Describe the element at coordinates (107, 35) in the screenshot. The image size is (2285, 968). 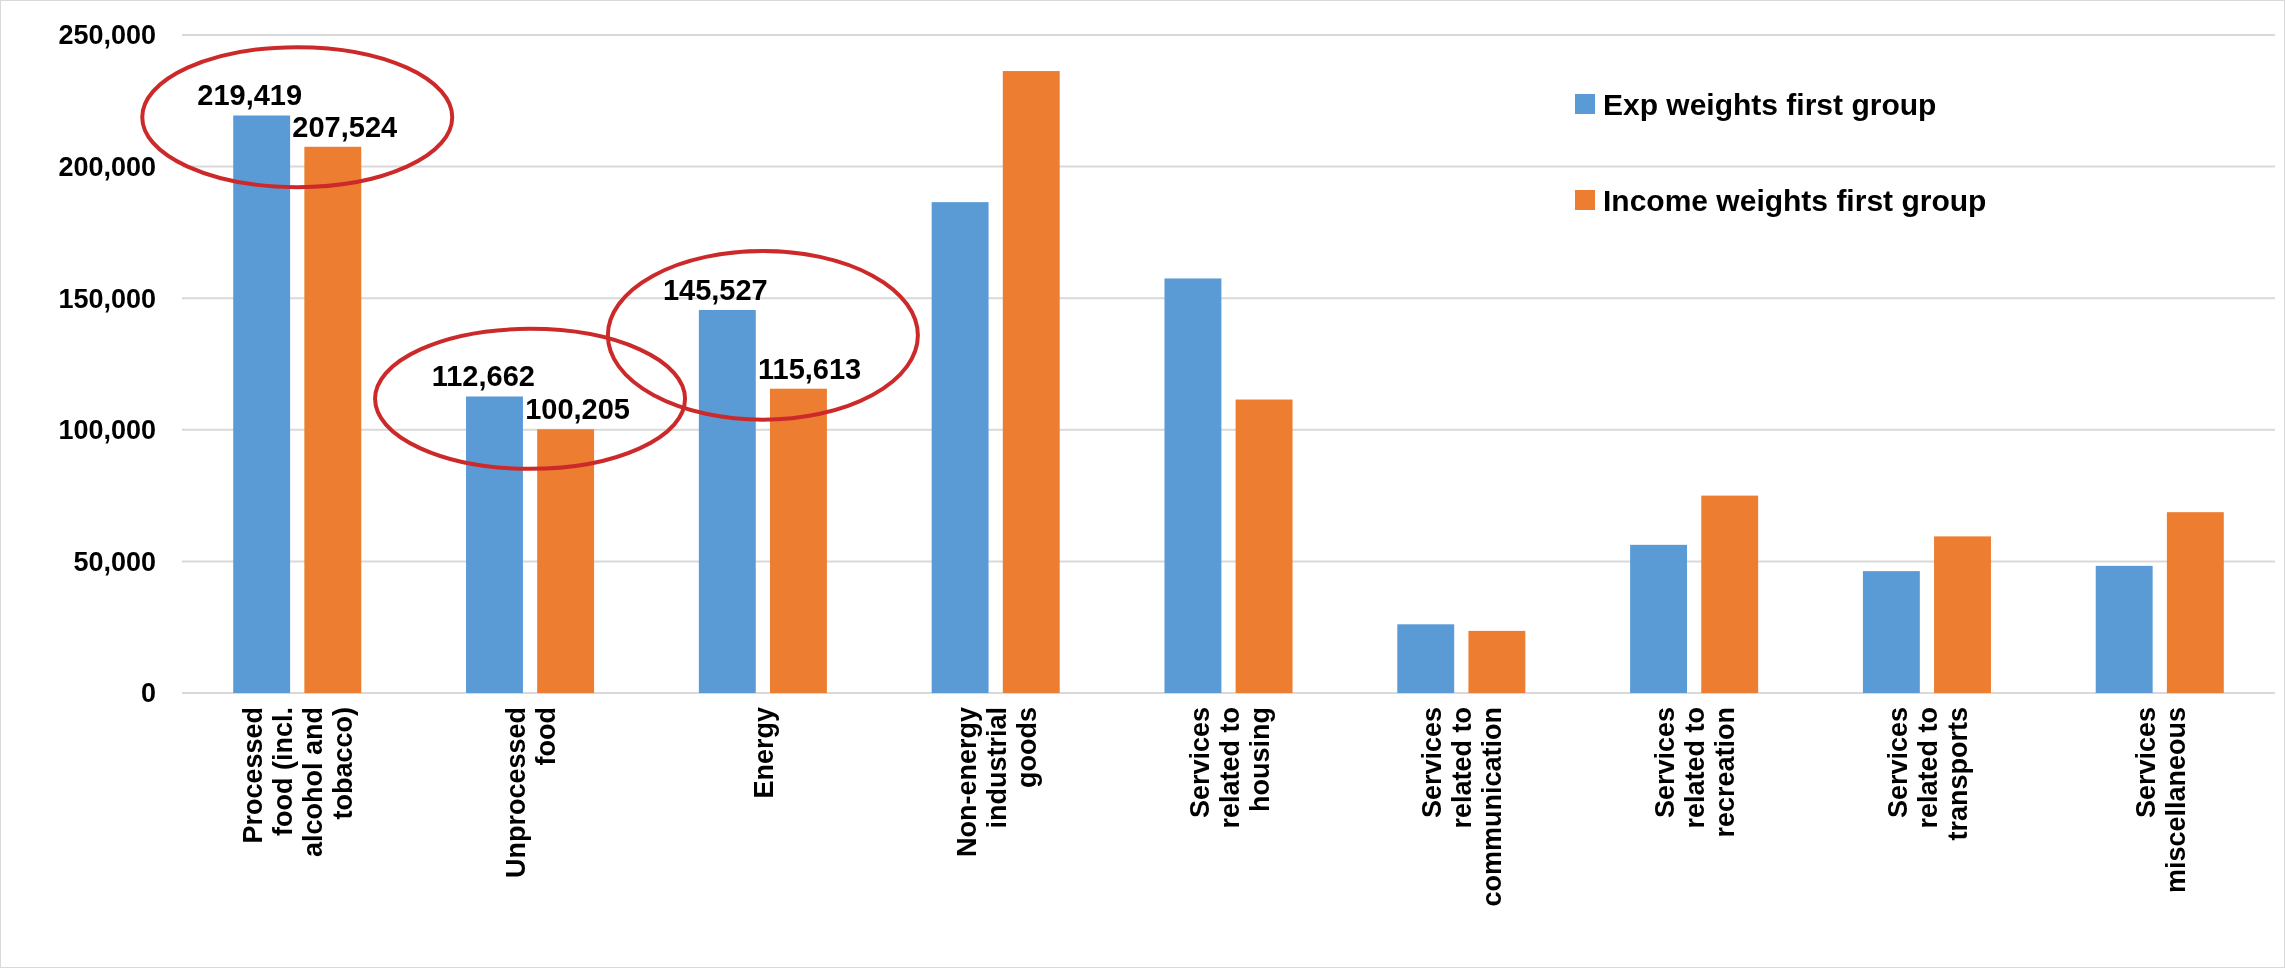
I see `y-tick-label: 250,000` at that location.